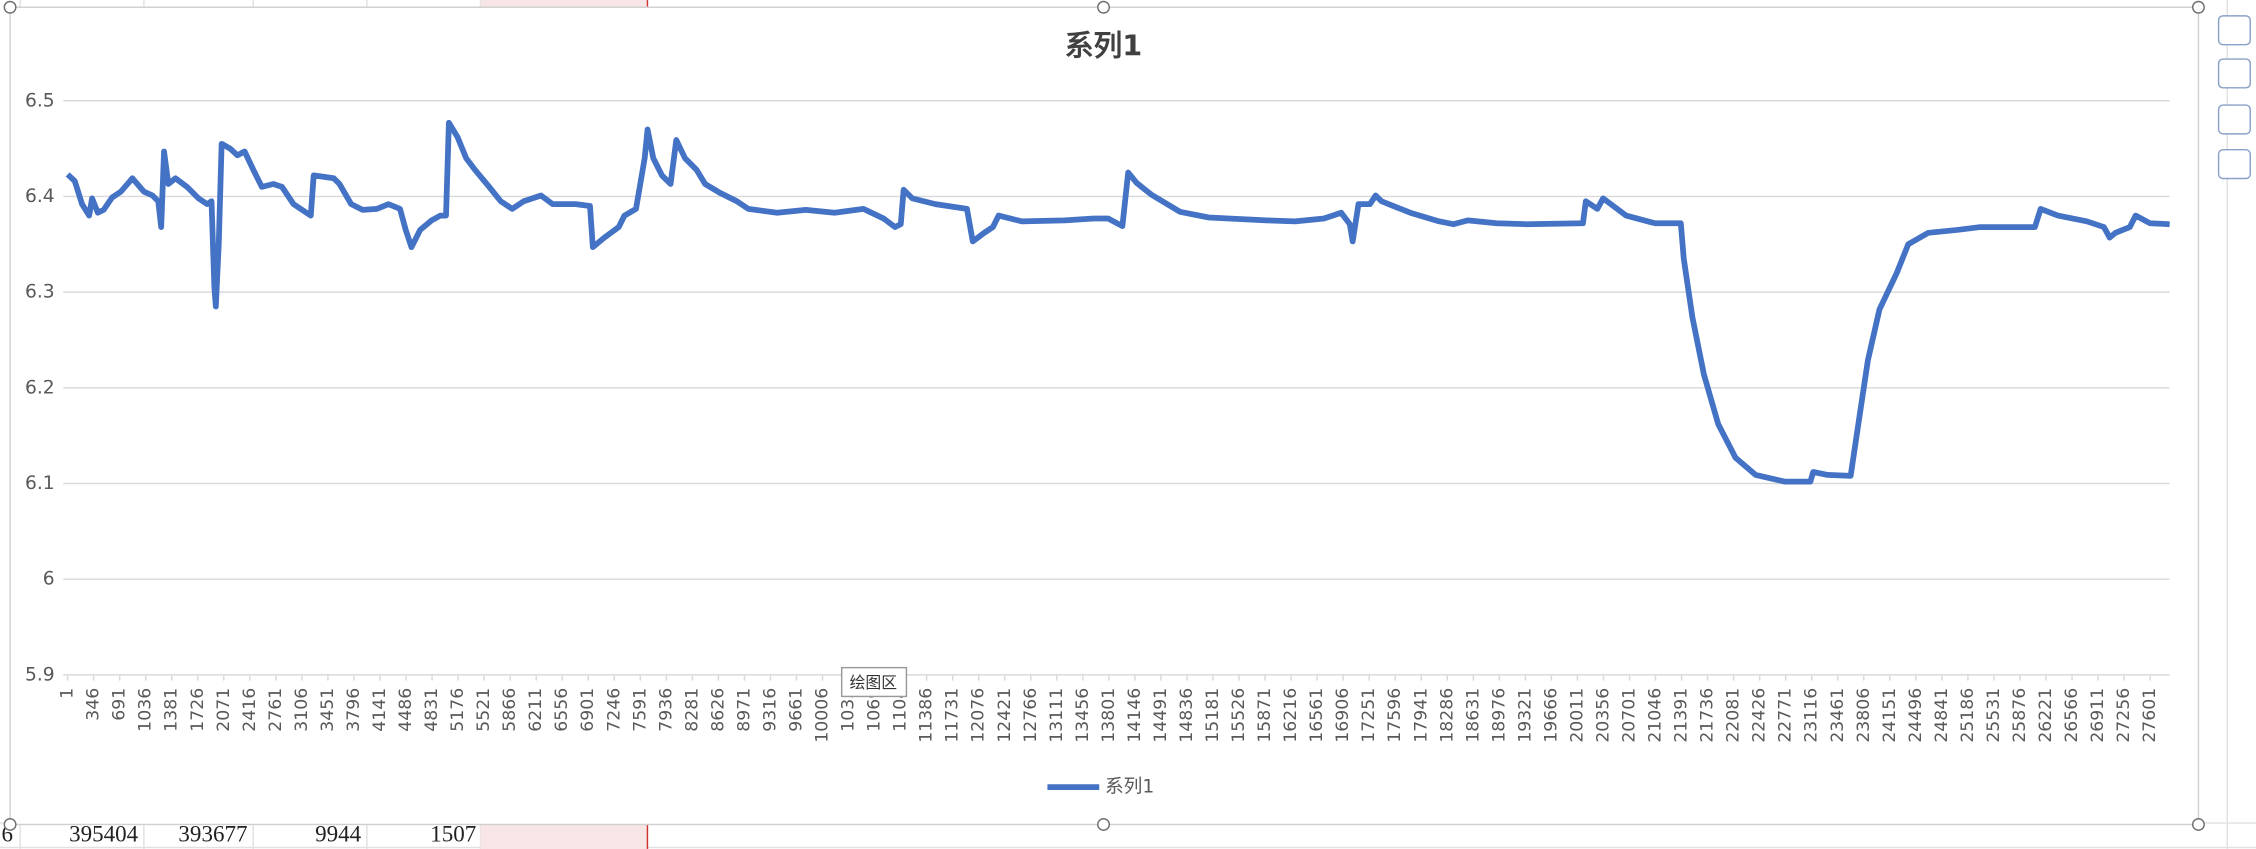  I want to click on x-tick-label: 25531, so click(1994, 715).